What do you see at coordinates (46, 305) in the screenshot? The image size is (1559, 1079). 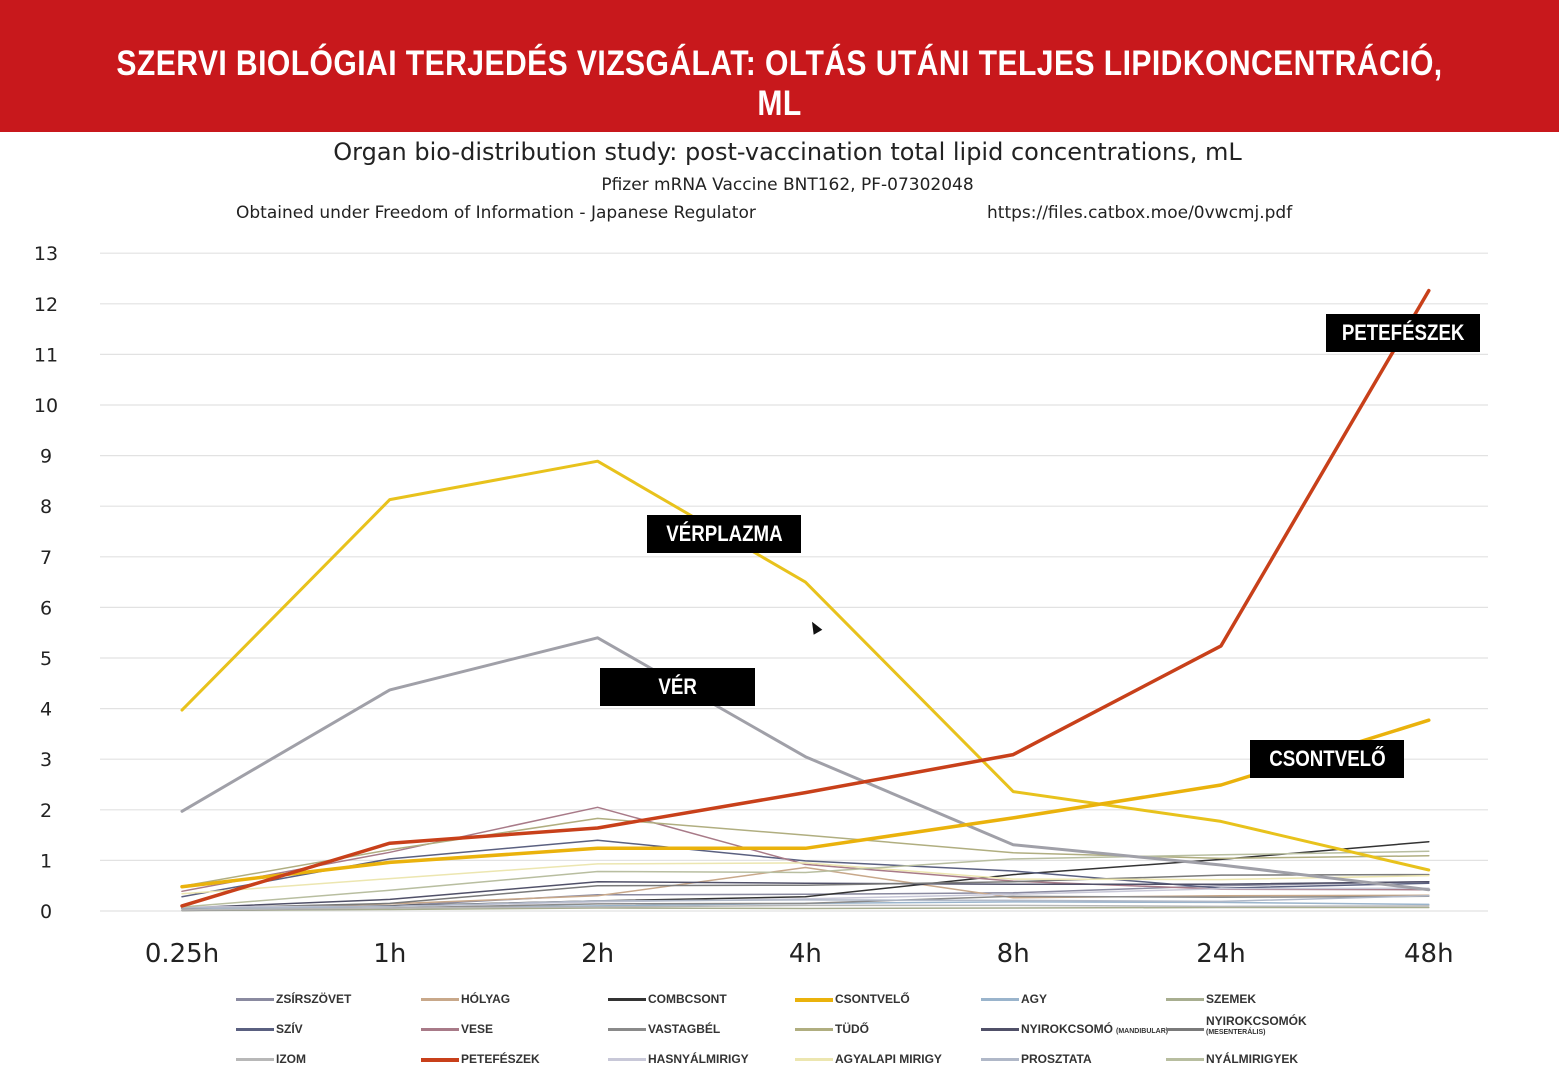 I see `y-tick-label: 12` at bounding box center [46, 305].